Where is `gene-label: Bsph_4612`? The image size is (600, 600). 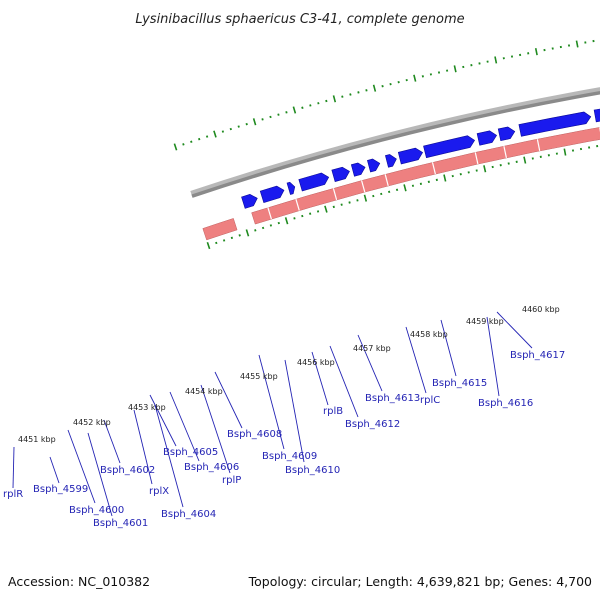 gene-label: Bsph_4612 is located at coordinates (372, 424).